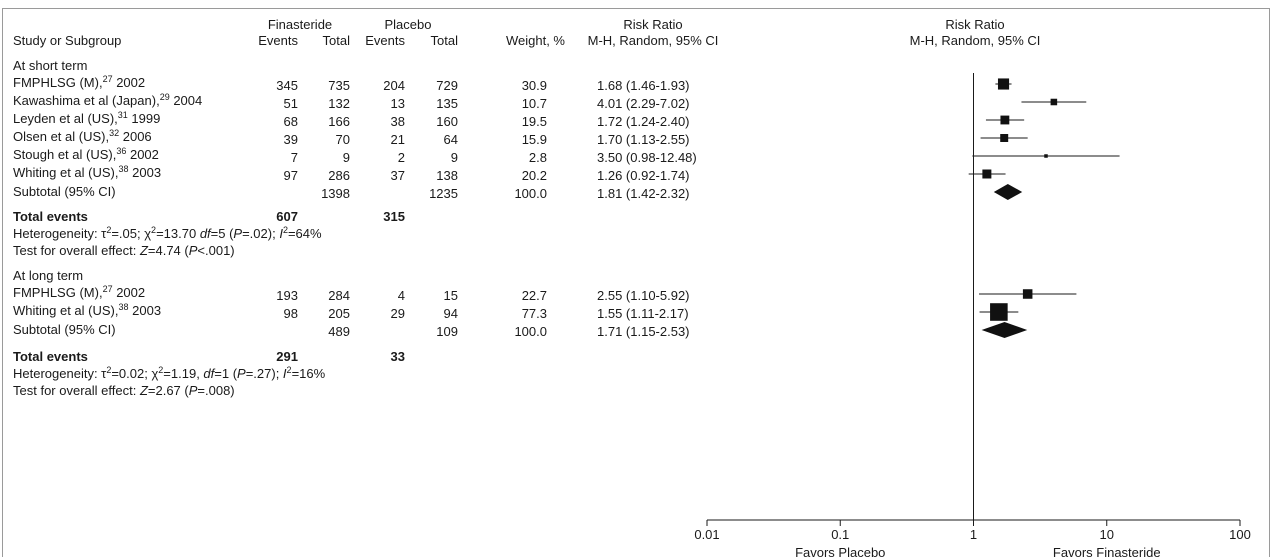 This screenshot has width=1273, height=560. I want to click on total-placebo: 64, so click(450, 139).